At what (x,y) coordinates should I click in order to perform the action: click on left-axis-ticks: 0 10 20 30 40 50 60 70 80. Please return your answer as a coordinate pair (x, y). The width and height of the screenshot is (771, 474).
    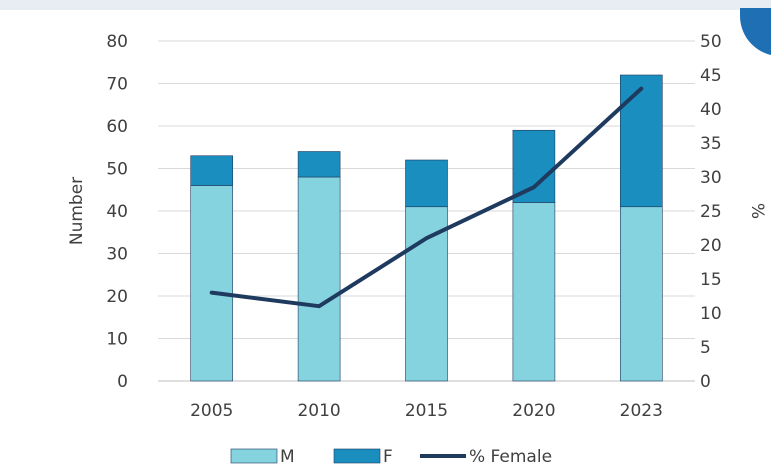
    Looking at the image, I should click on (117, 212).